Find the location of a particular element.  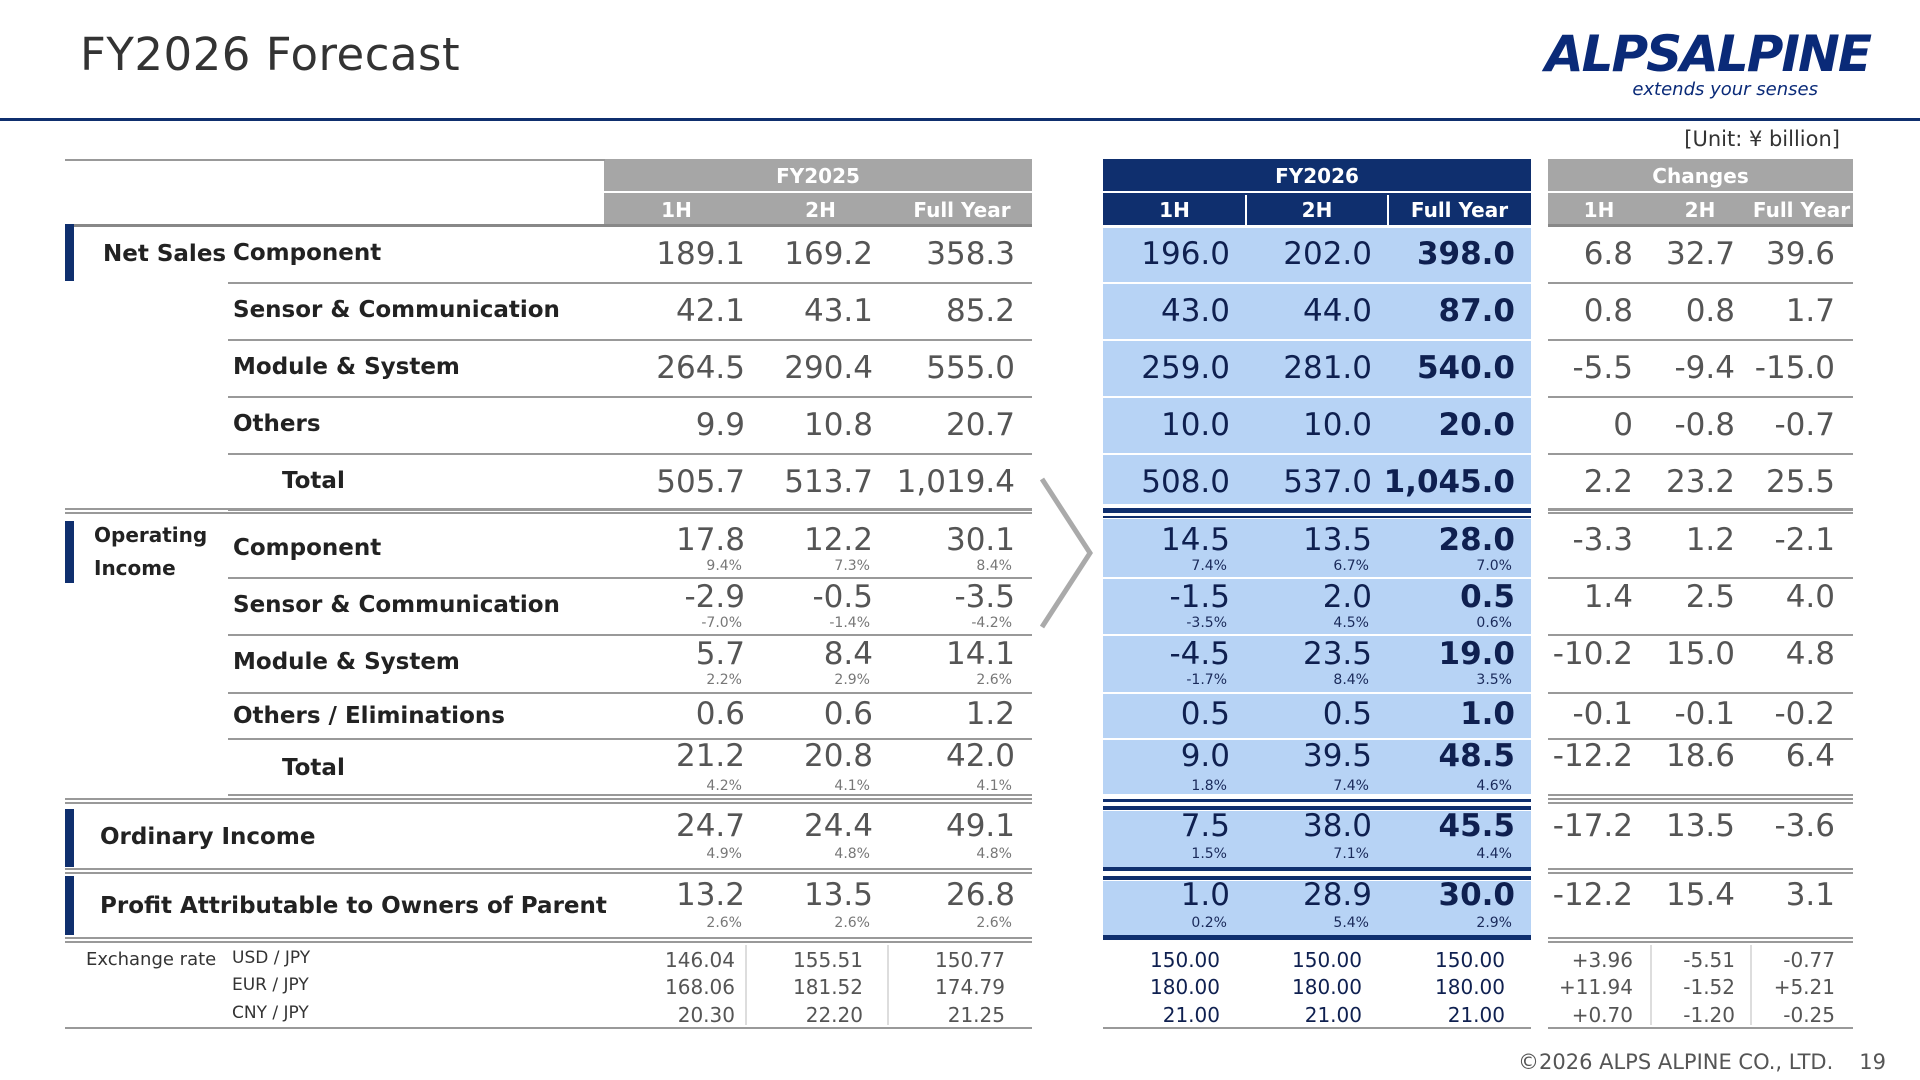

changes-value-9-0: -12.2 is located at coordinates (1592, 756).